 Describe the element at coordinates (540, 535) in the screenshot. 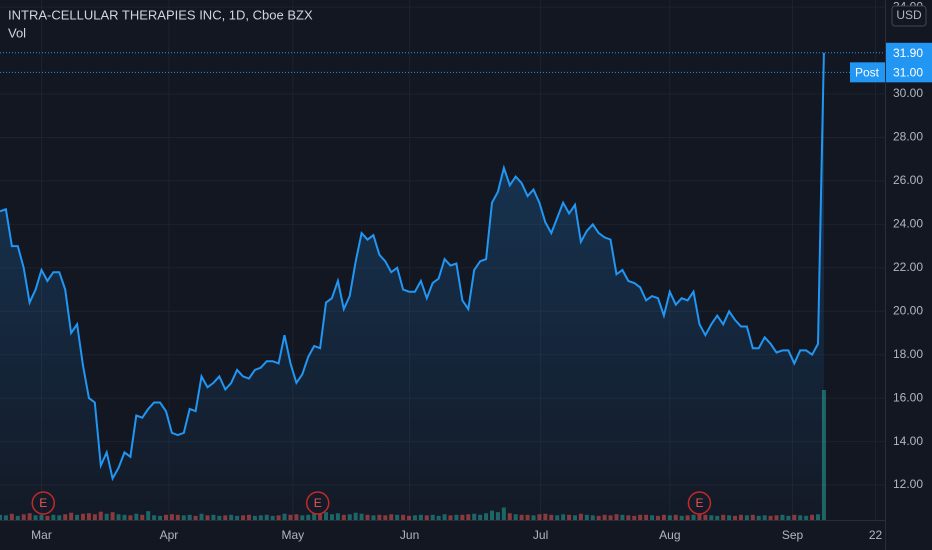

I see `x-tick-label: Jul` at that location.